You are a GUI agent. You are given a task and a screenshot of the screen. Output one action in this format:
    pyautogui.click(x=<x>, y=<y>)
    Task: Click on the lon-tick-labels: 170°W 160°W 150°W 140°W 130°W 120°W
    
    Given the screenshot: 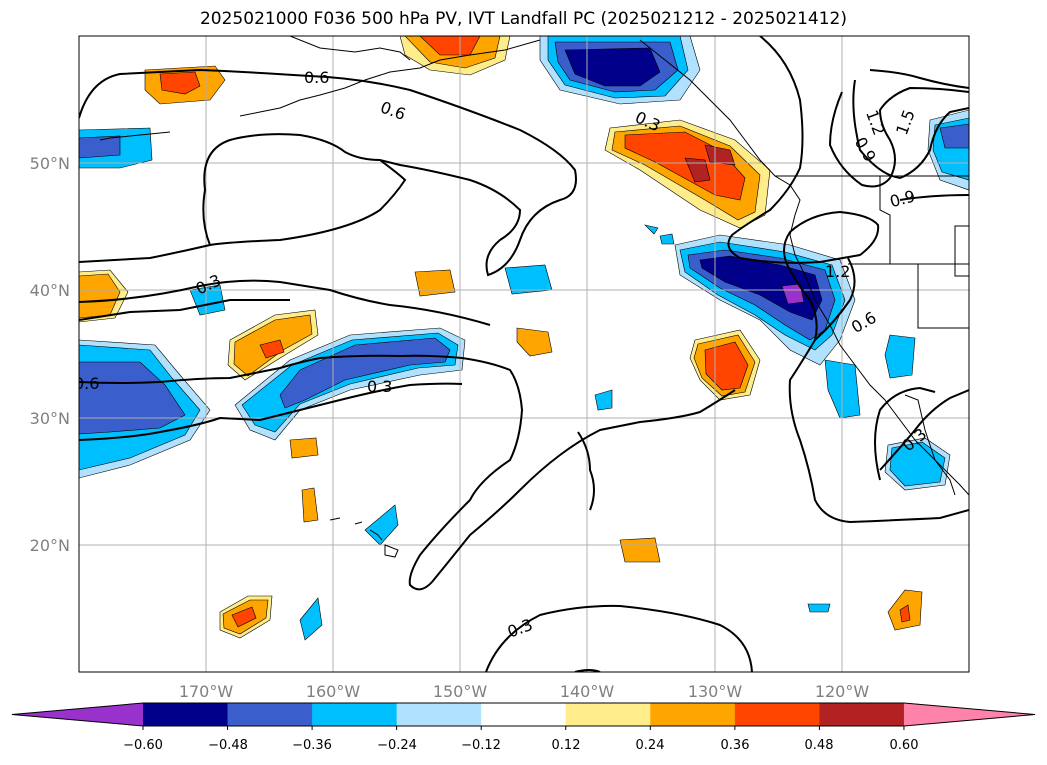 What is the action you would take?
    pyautogui.click(x=524, y=691)
    